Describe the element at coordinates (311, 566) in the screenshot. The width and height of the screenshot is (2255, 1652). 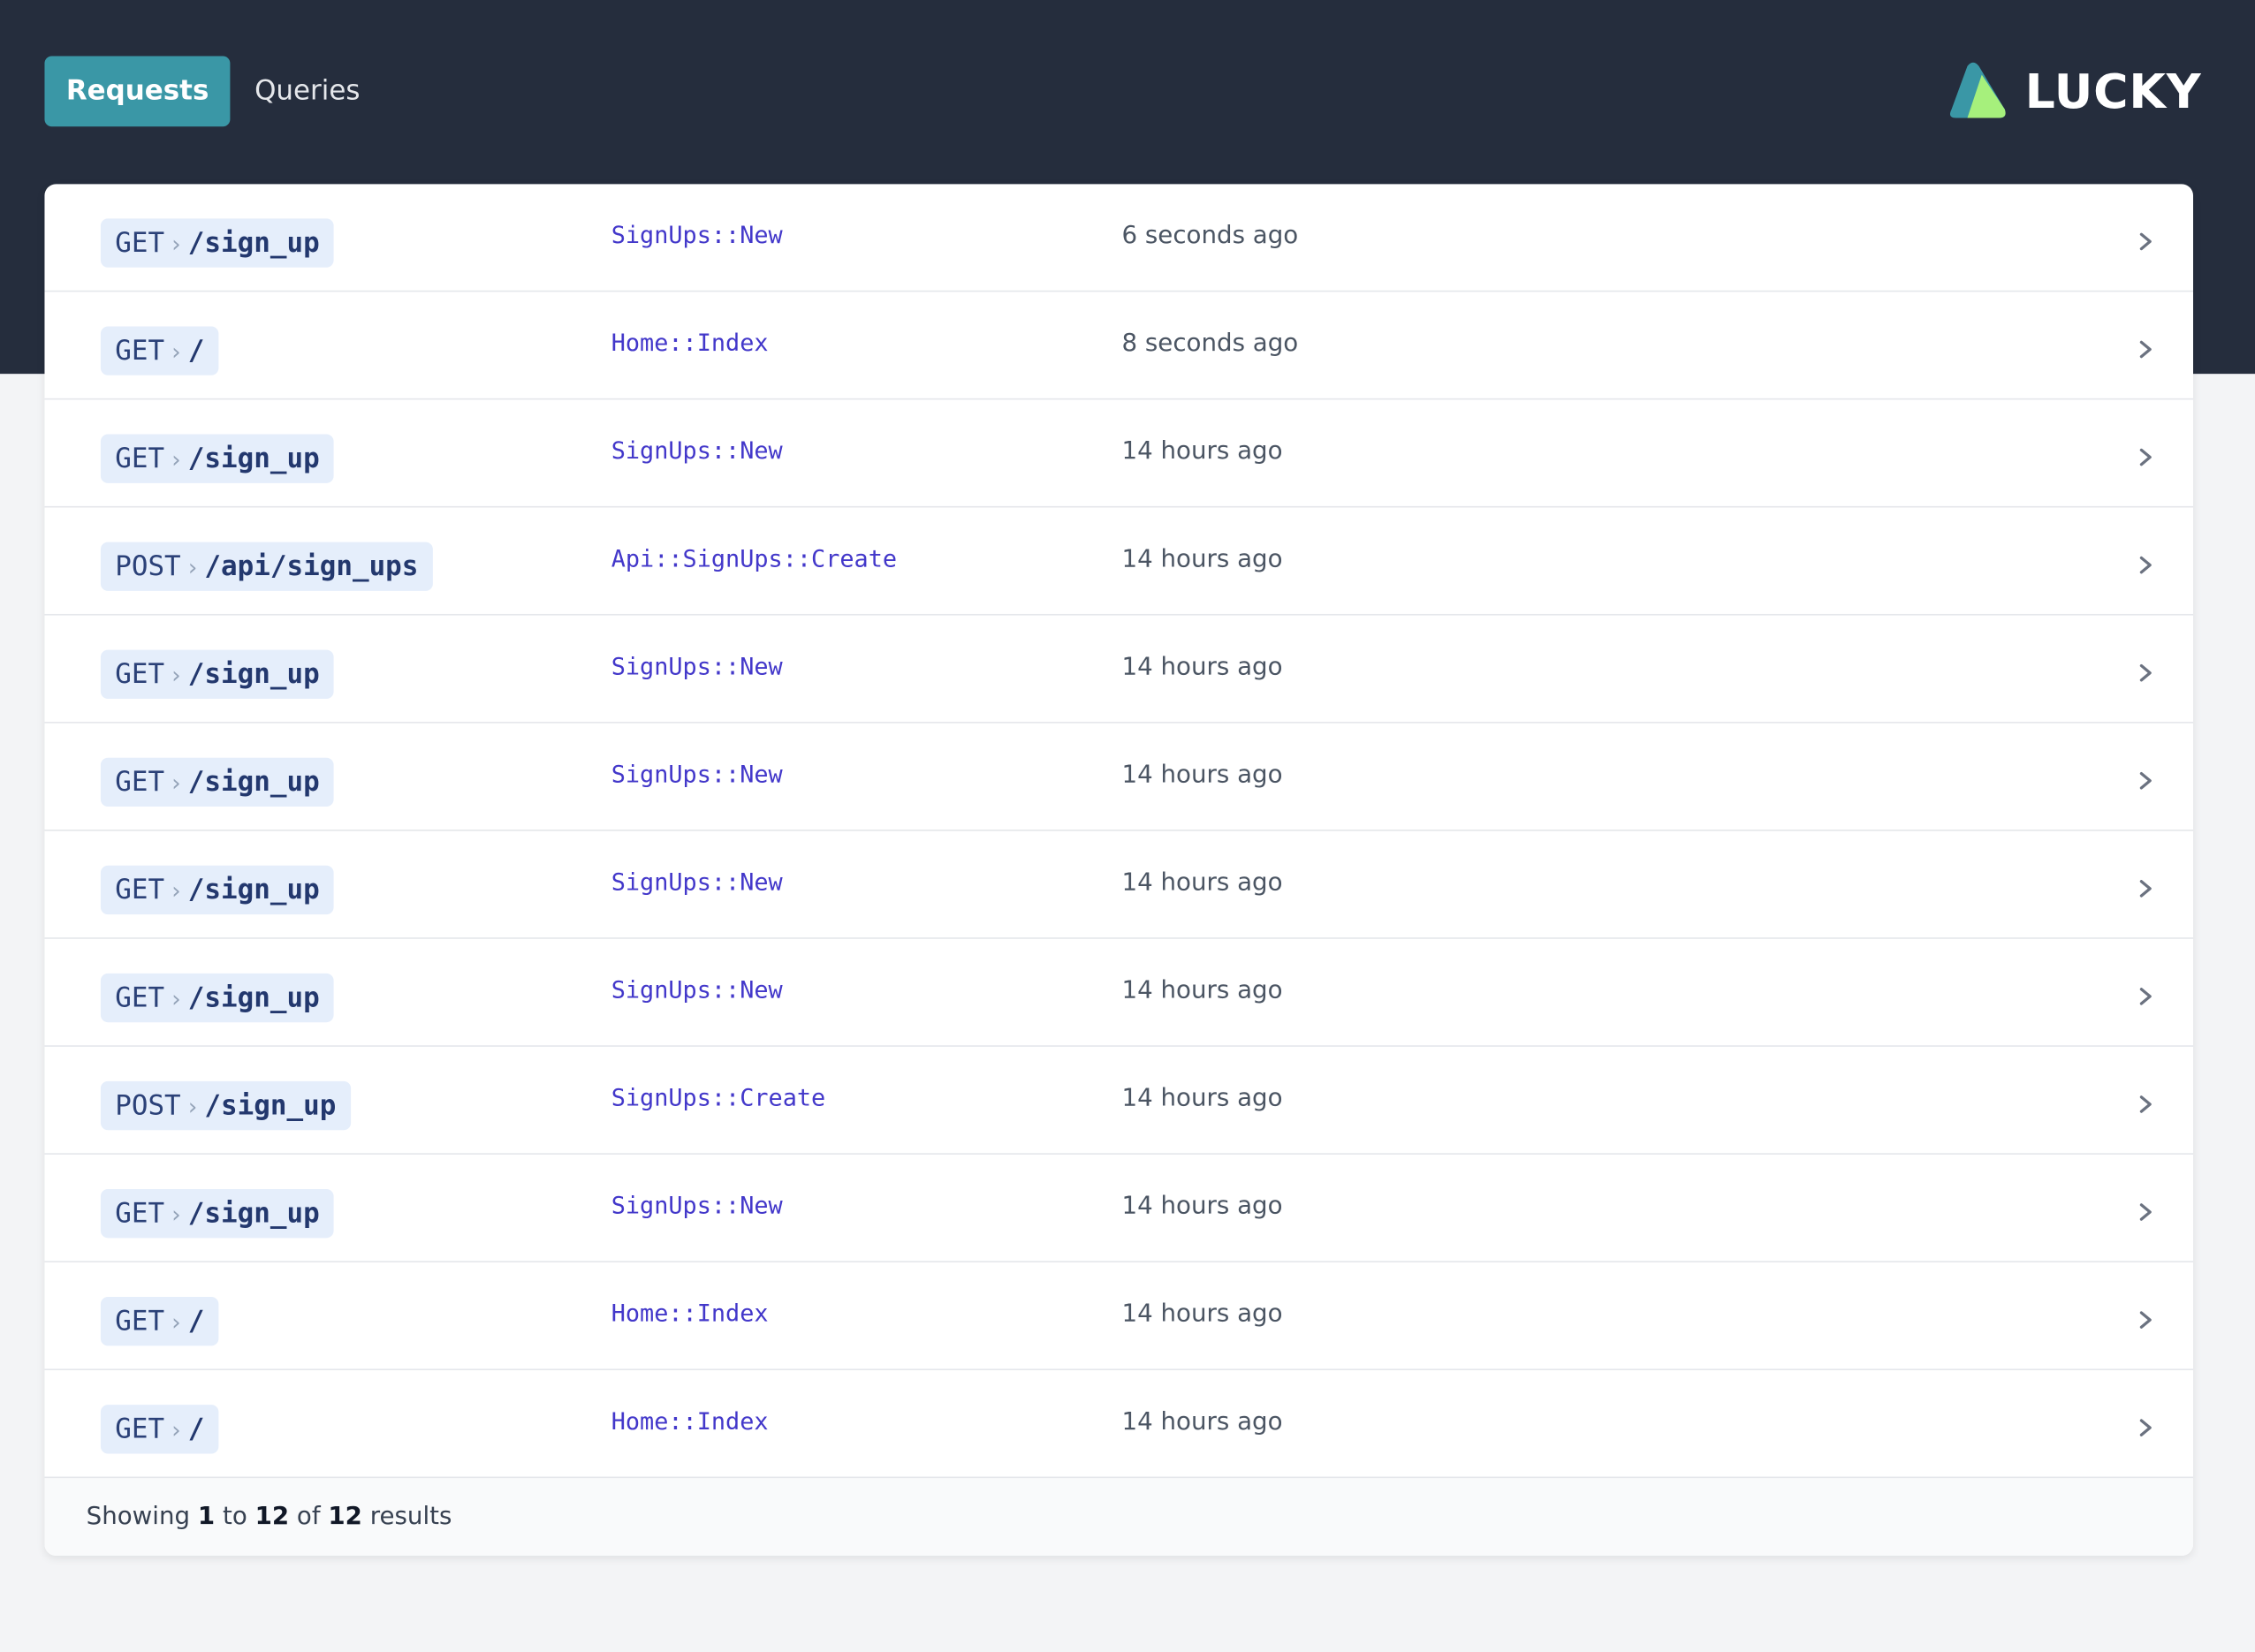
I see `request-path: /api/sign_ups` at that location.